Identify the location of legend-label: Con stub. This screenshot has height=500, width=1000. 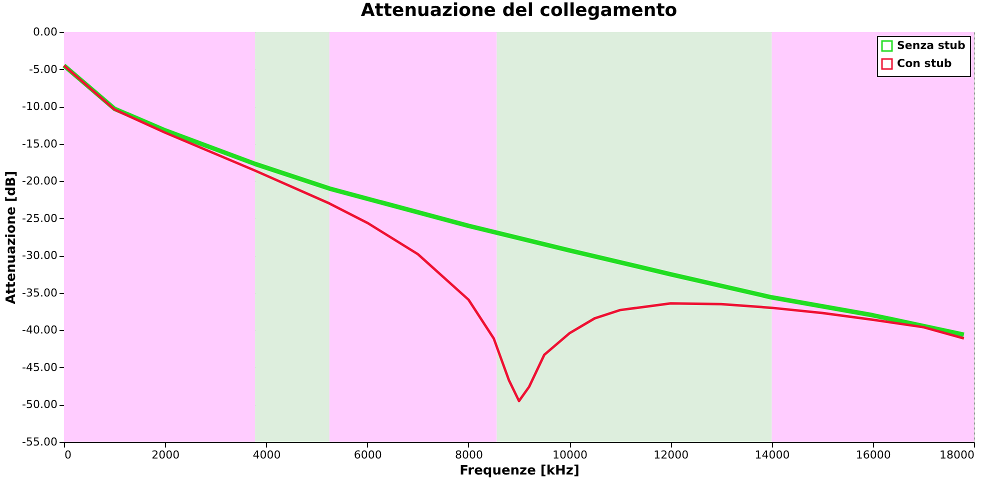
(924, 63).